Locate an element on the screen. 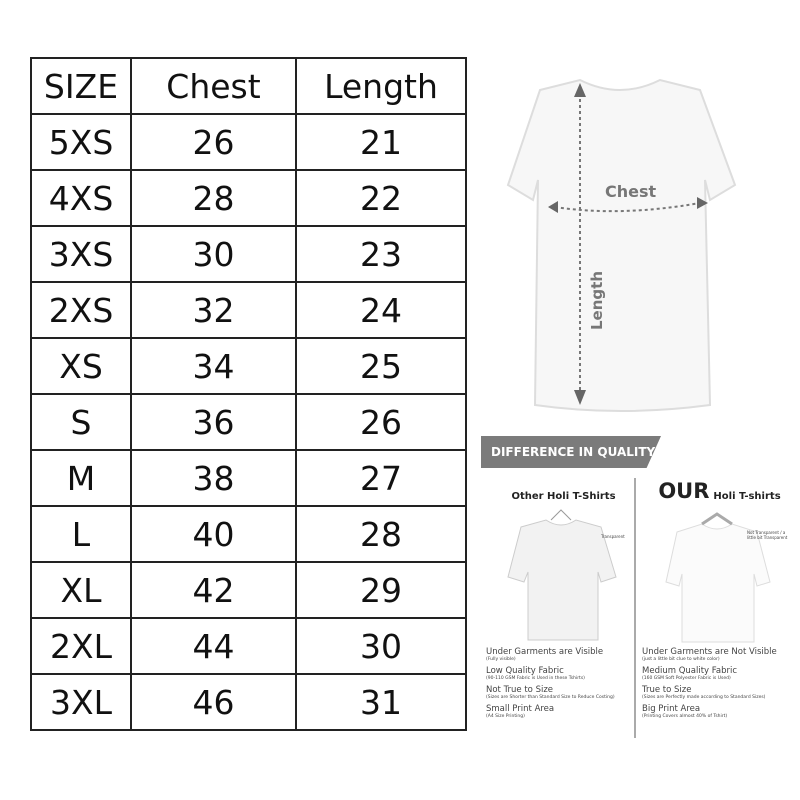 The width and height of the screenshot is (800, 800). size-cell: XL is located at coordinates (81, 590).